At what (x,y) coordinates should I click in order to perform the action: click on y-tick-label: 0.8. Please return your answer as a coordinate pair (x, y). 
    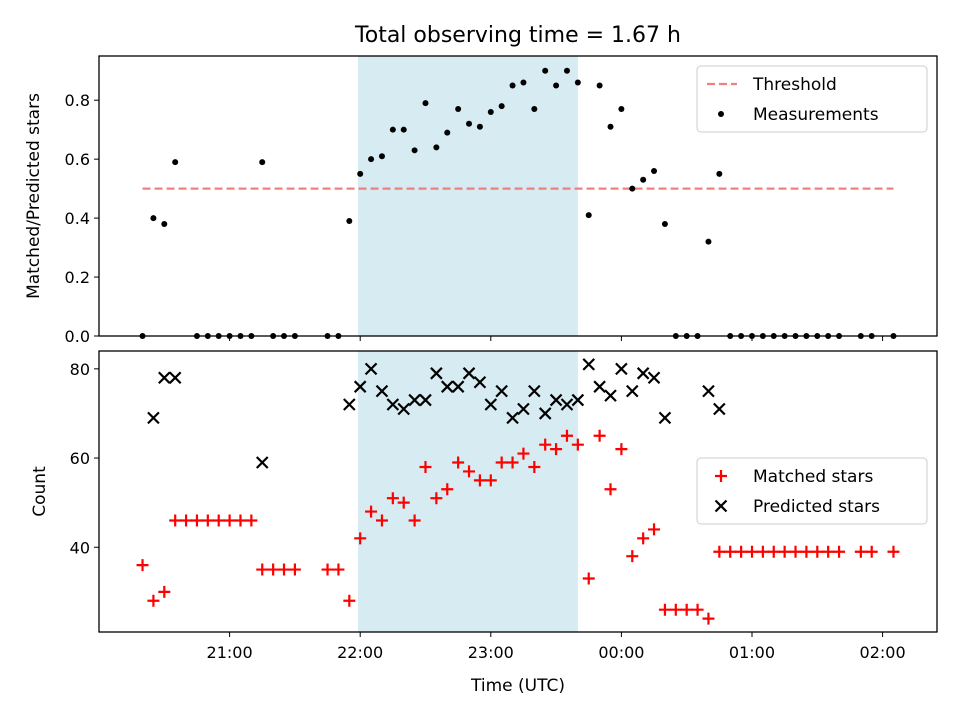
    Looking at the image, I should click on (77, 100).